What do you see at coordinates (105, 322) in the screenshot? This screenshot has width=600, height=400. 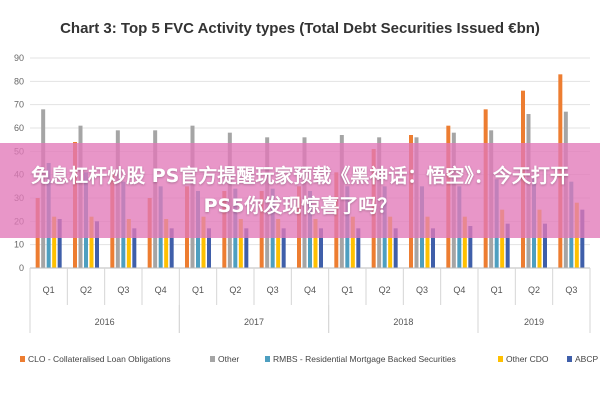 I see `year-label: 2016` at bounding box center [105, 322].